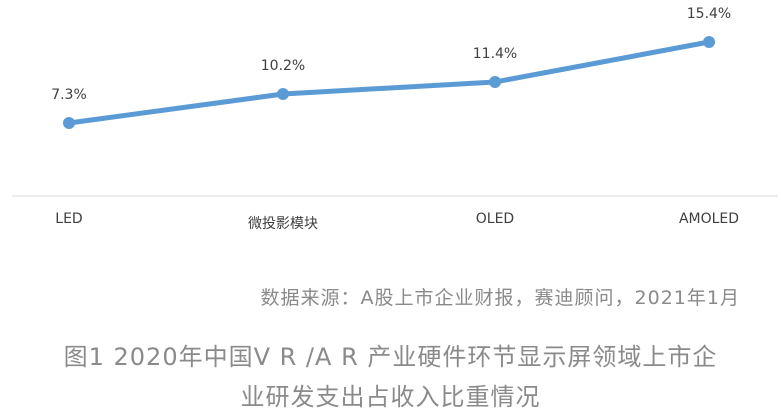  I want to click on source-note: 数据来源：A股上市企业财报，赛迪顾问，2021年1月, so click(500, 298).